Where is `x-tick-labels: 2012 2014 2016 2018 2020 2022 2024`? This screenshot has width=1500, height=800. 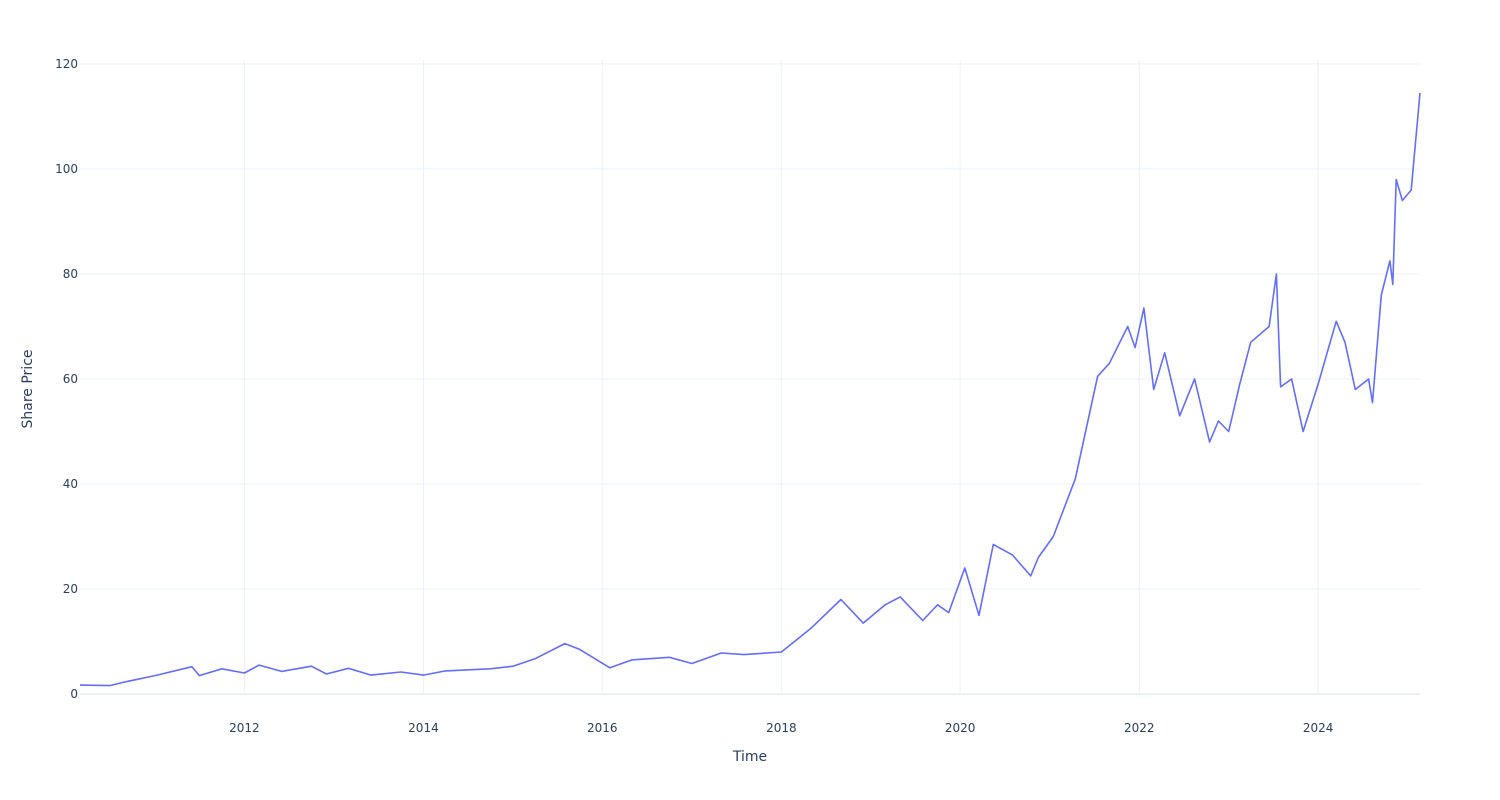
x-tick-labels: 2012 2014 2016 2018 2020 2022 2024 is located at coordinates (781, 728).